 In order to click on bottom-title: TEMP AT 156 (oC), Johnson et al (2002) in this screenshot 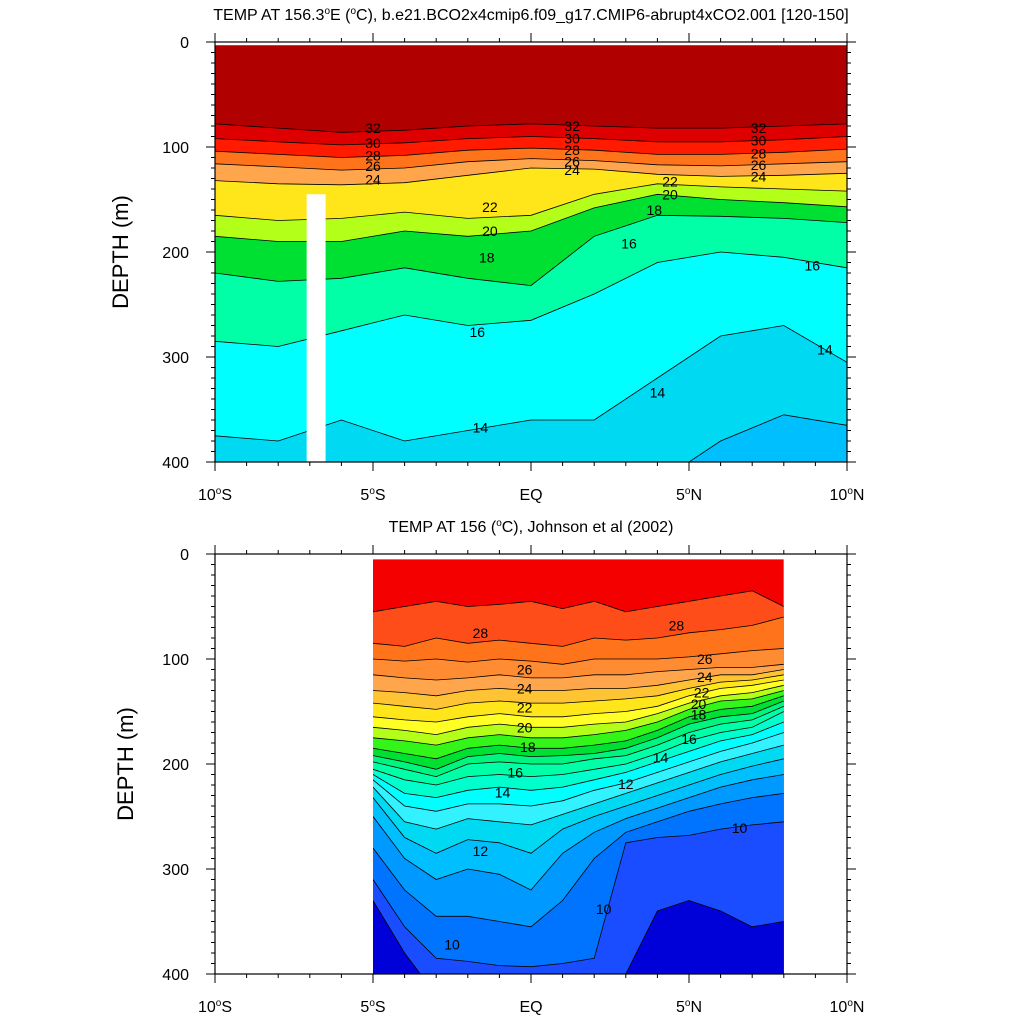, I will do `click(531, 527)`.